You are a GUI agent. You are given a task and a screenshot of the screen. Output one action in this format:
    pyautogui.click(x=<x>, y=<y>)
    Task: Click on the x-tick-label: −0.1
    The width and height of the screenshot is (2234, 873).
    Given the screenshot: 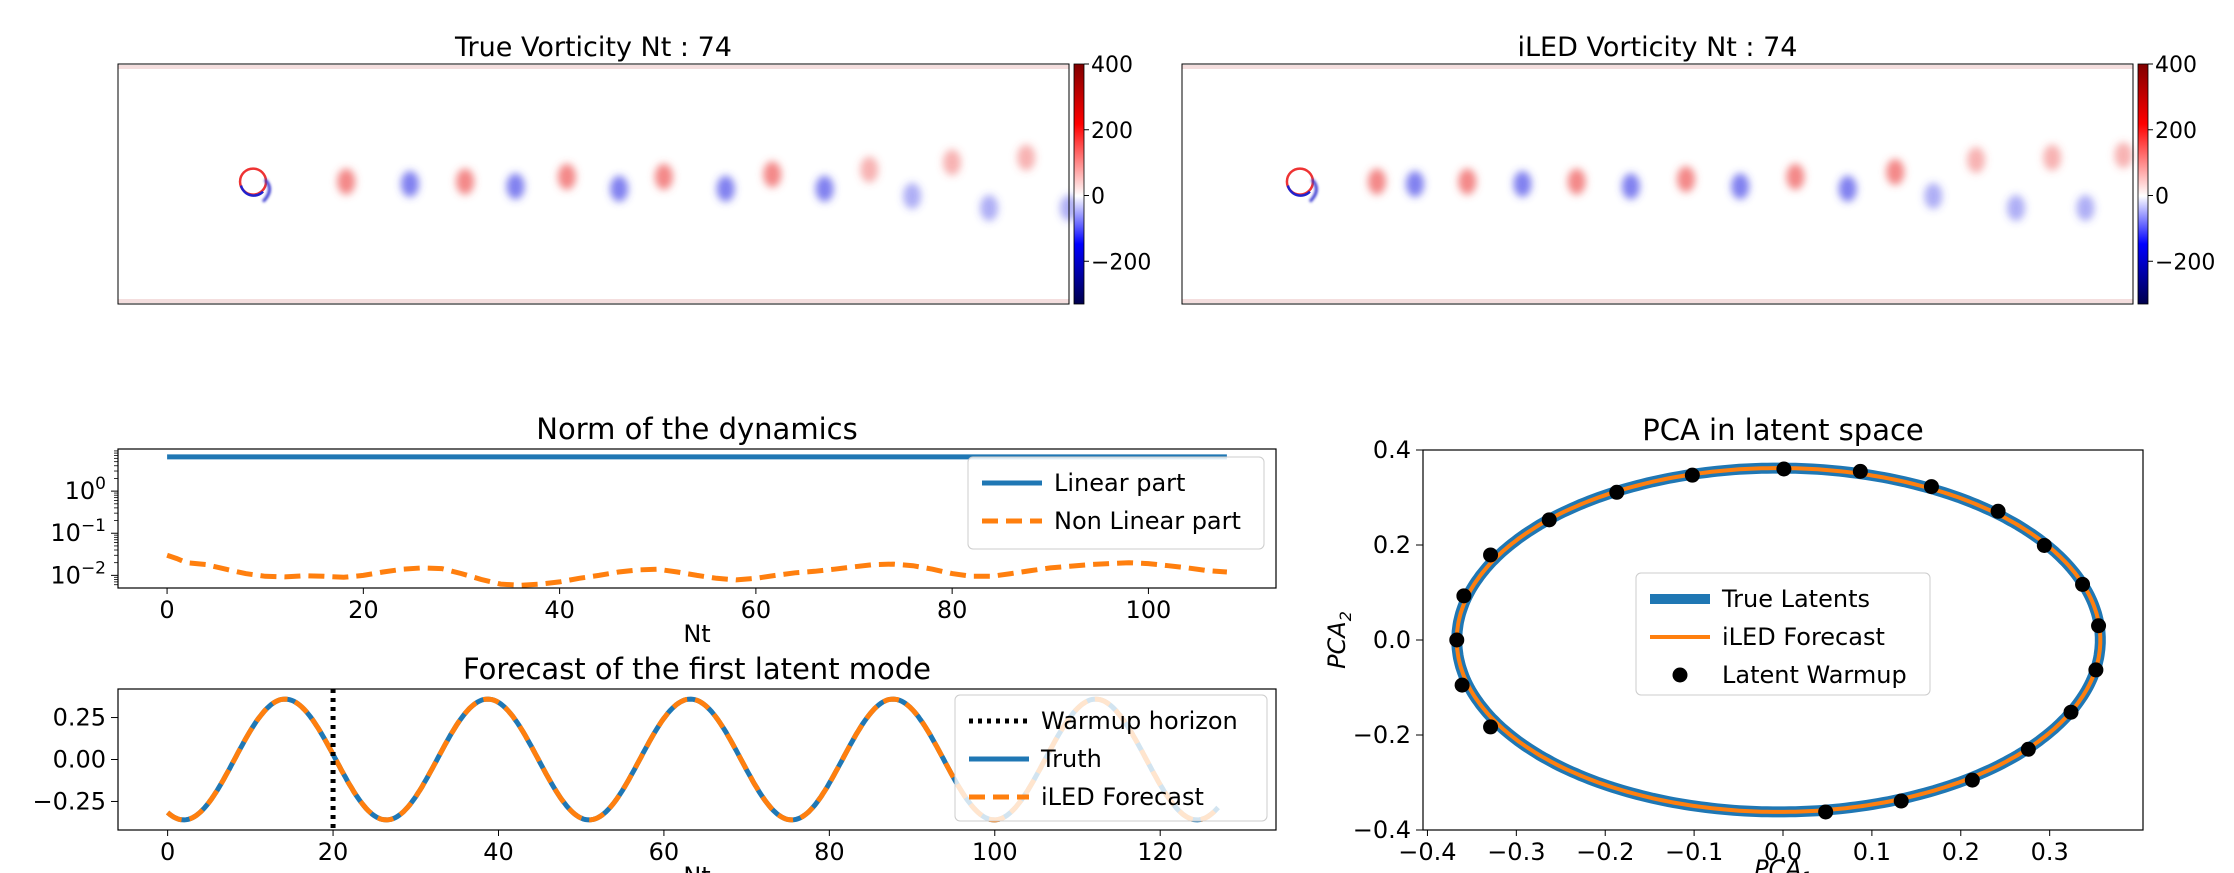 What is the action you would take?
    pyautogui.click(x=1694, y=852)
    